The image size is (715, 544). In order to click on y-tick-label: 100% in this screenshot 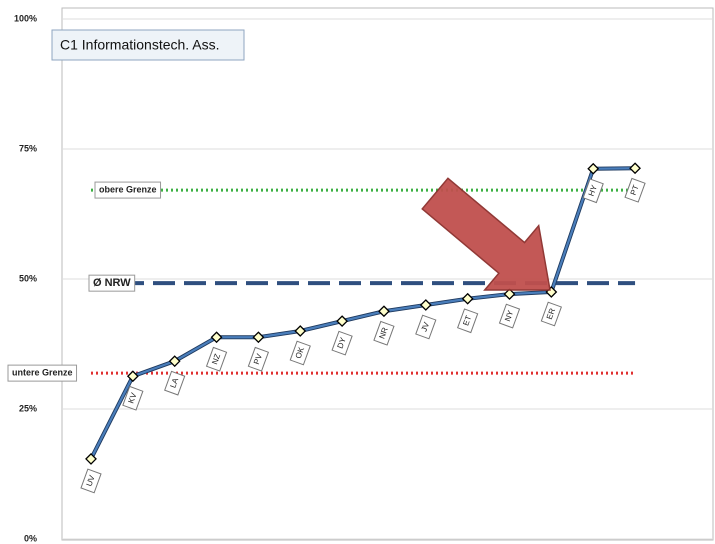, I will do `click(25, 18)`.